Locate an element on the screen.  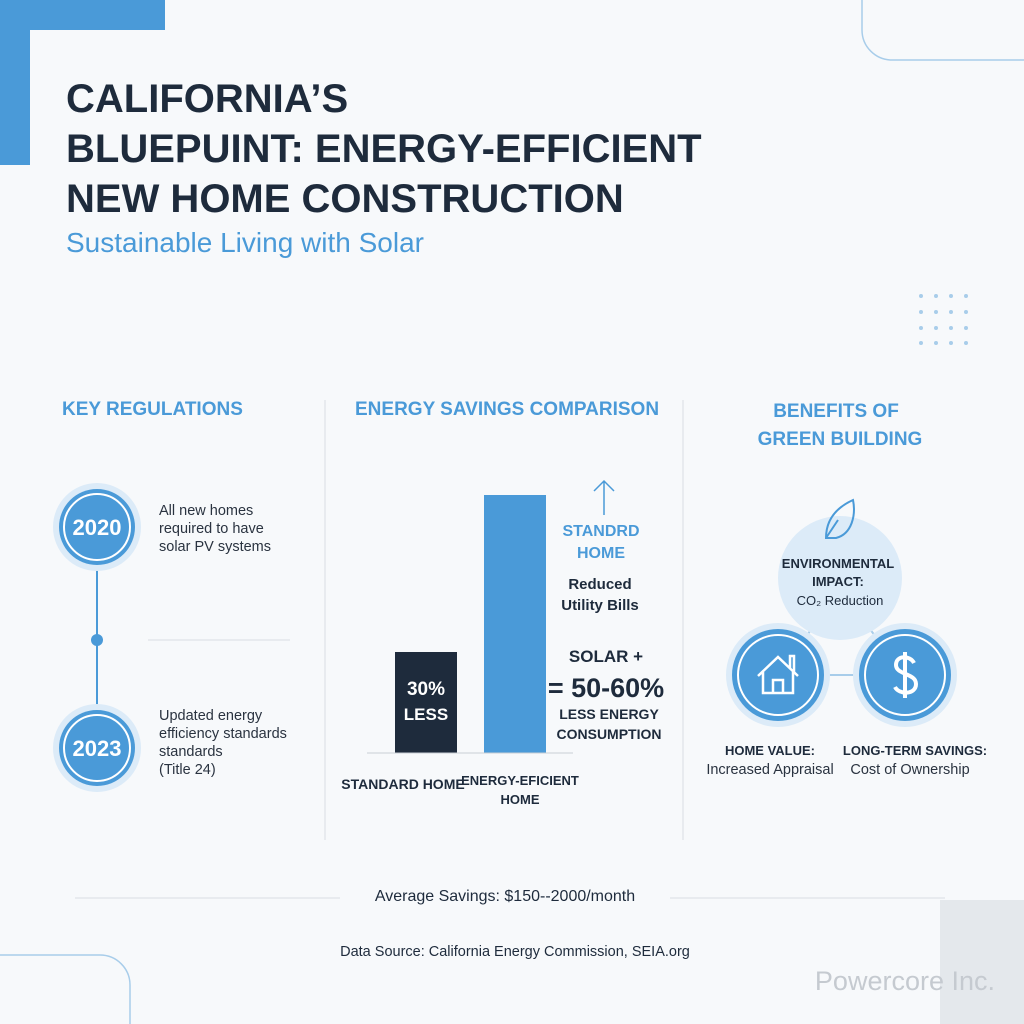
house-icon is located at coordinates (778, 674).